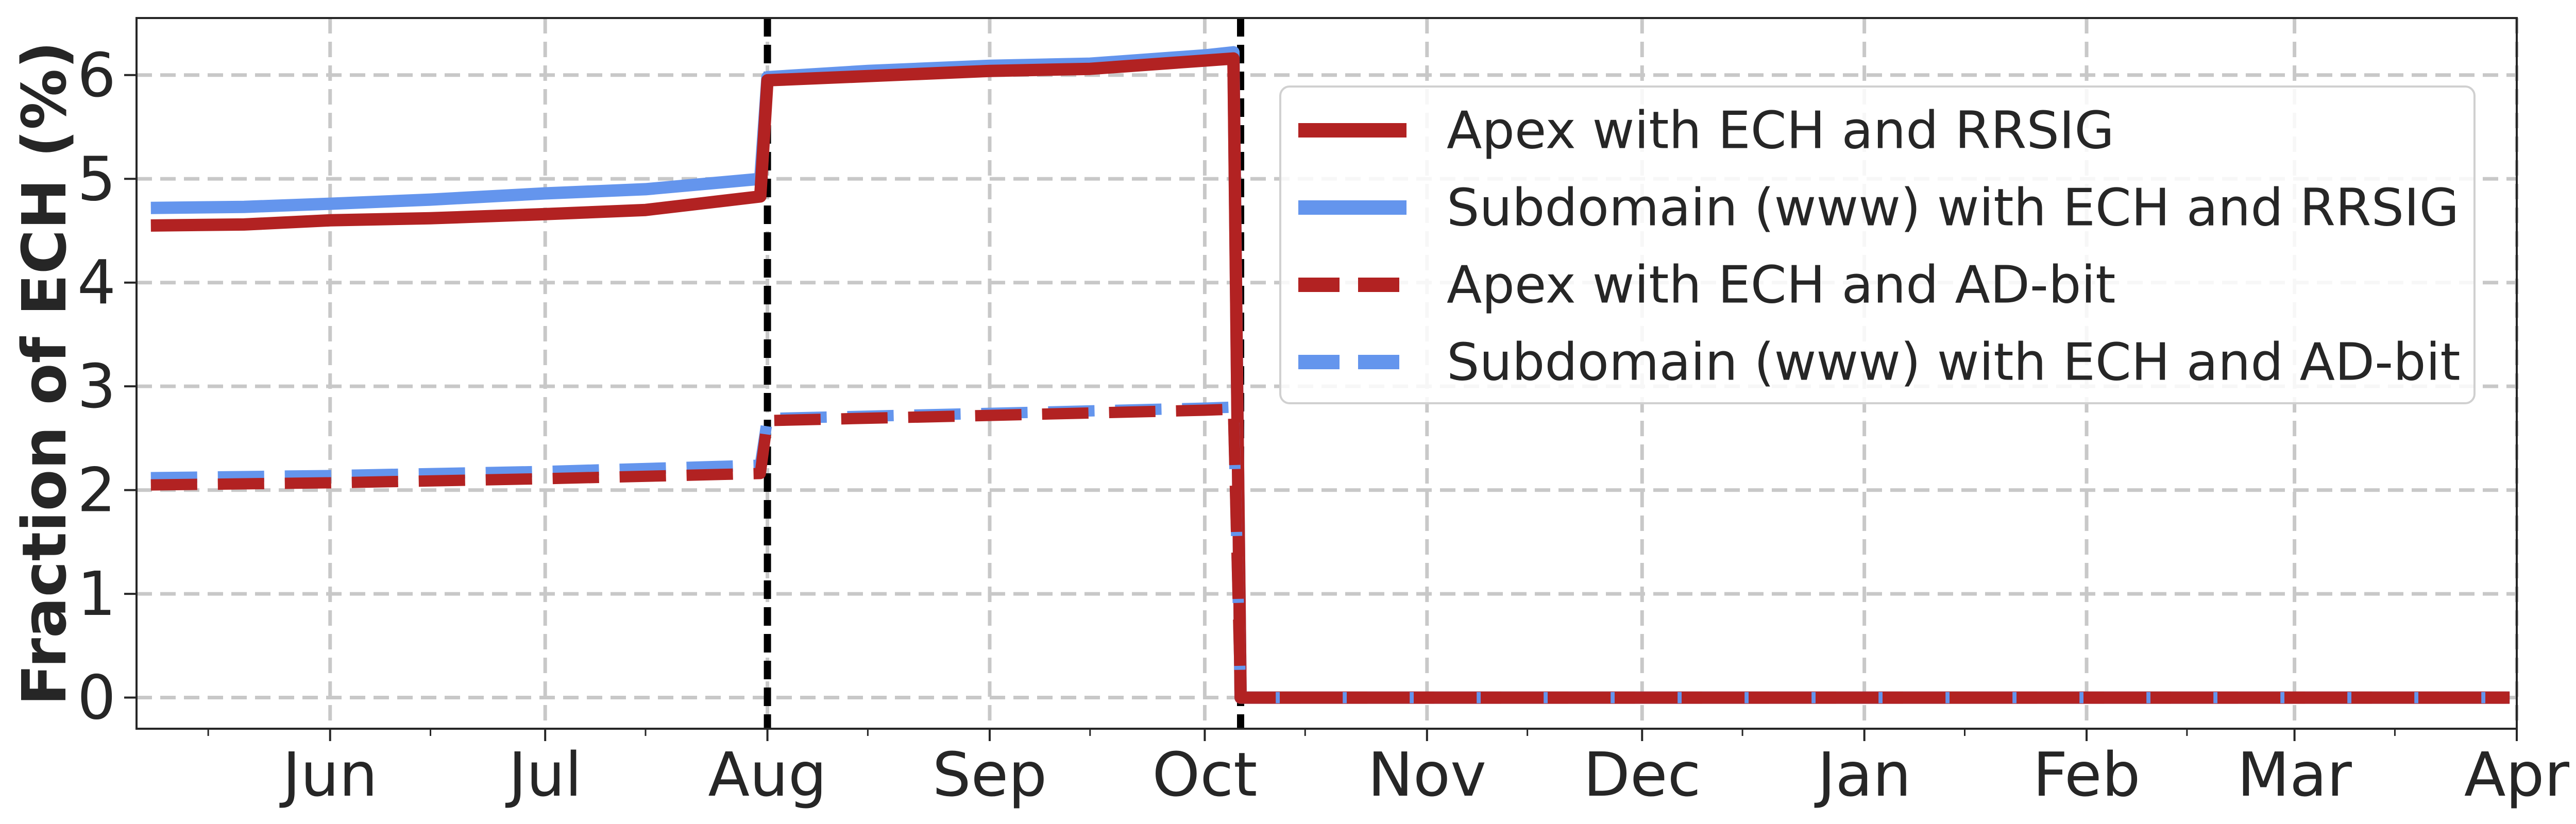 Image resolution: width=2576 pixels, height=824 pixels. What do you see at coordinates (1954, 362) in the screenshot?
I see `legend-label: Subdomain (www) with ECH and AD-bit` at bounding box center [1954, 362].